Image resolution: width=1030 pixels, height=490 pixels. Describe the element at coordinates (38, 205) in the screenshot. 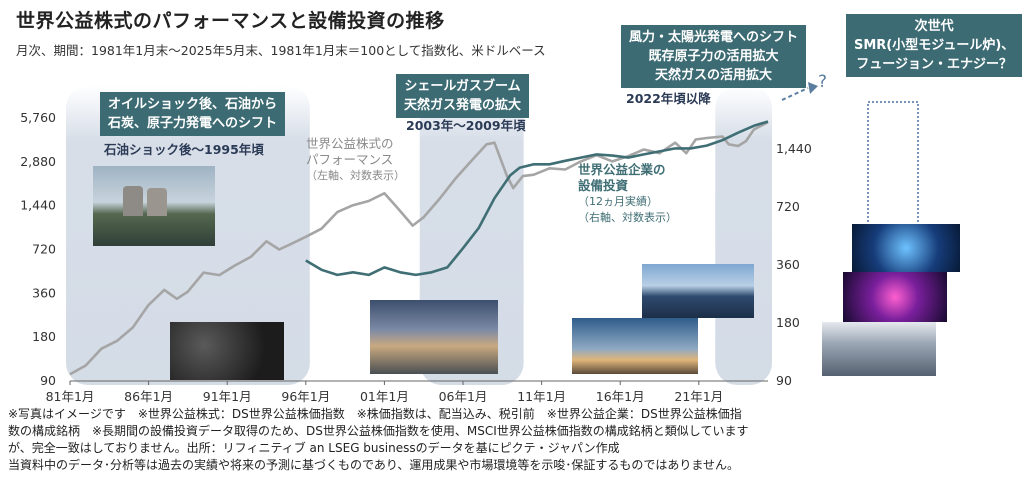

I see `left-axis-tick-label: 1,440` at that location.